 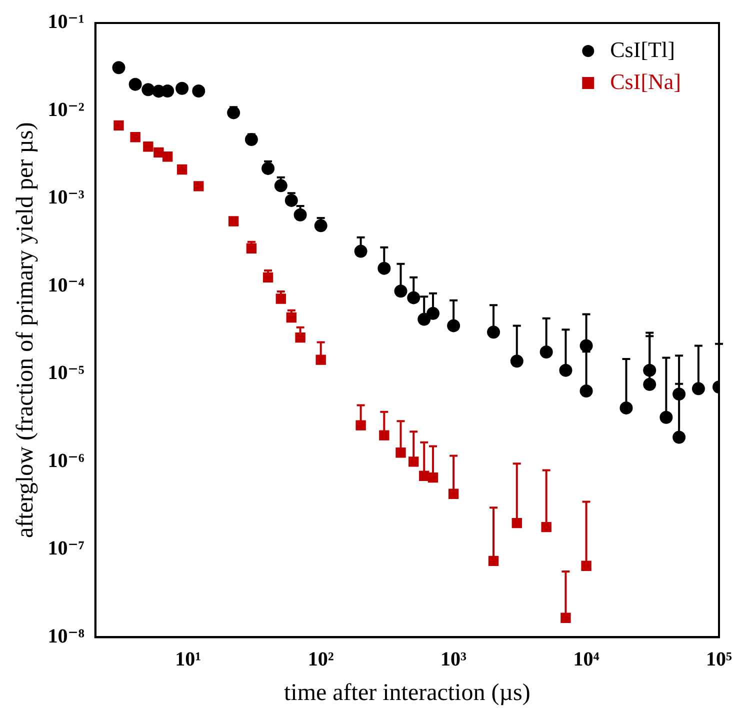 I want to click on y-axis-title: afterglow (fraction of primary yield per µs), so click(x=25, y=330).